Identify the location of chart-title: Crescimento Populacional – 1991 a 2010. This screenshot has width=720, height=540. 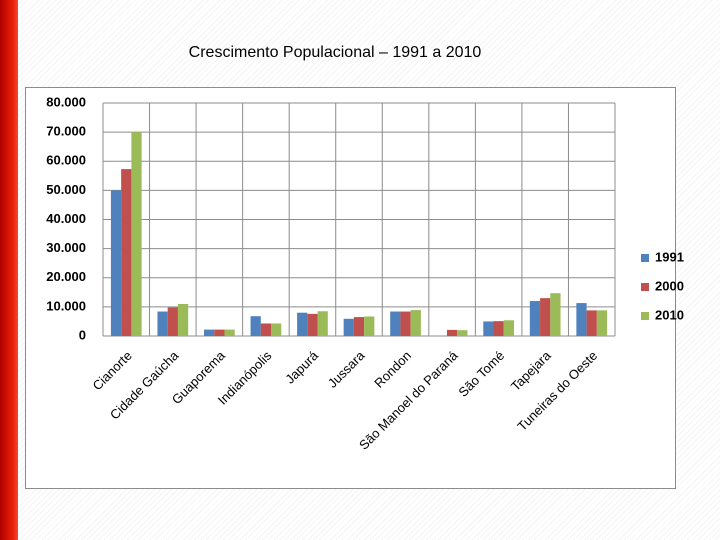
(335, 52).